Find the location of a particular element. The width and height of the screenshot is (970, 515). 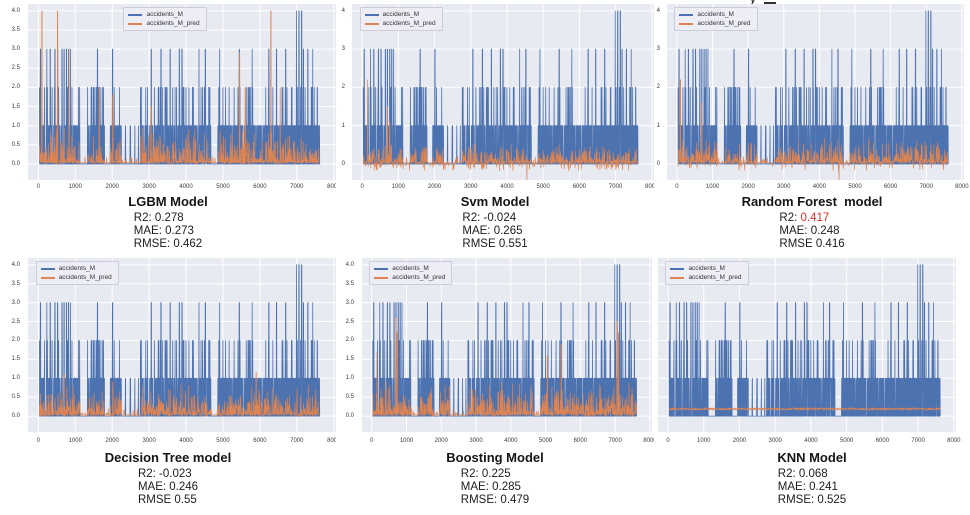

metric-value: 0.246 is located at coordinates (184, 487).